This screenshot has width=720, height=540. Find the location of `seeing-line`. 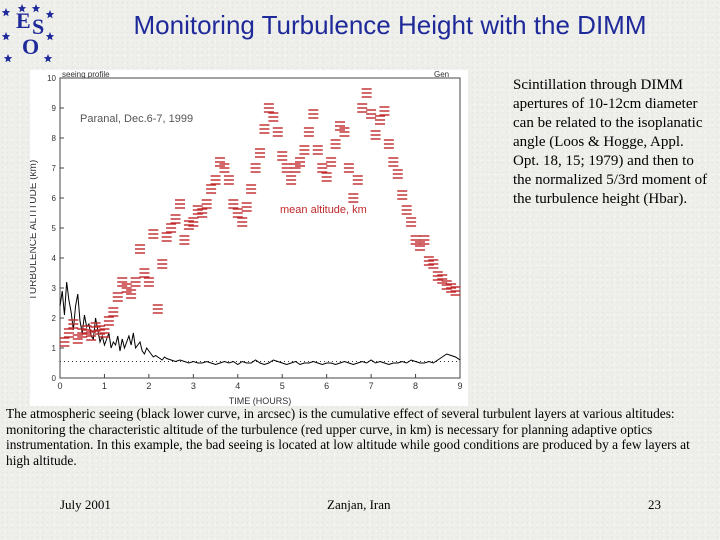

seeing-line is located at coordinates (260, 323).